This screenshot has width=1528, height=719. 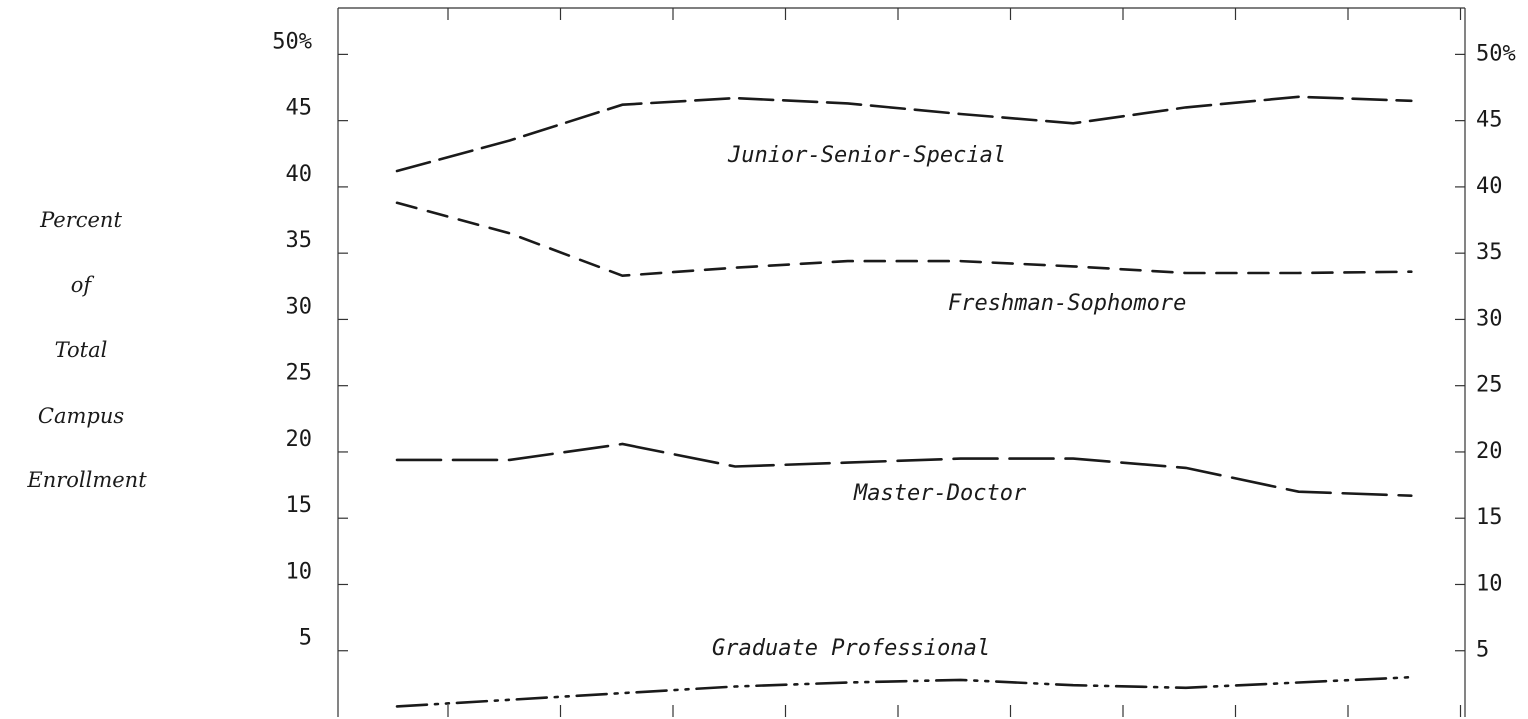 What do you see at coordinates (851, 648) in the screenshot?
I see `series-label-3: Graduate Professional` at bounding box center [851, 648].